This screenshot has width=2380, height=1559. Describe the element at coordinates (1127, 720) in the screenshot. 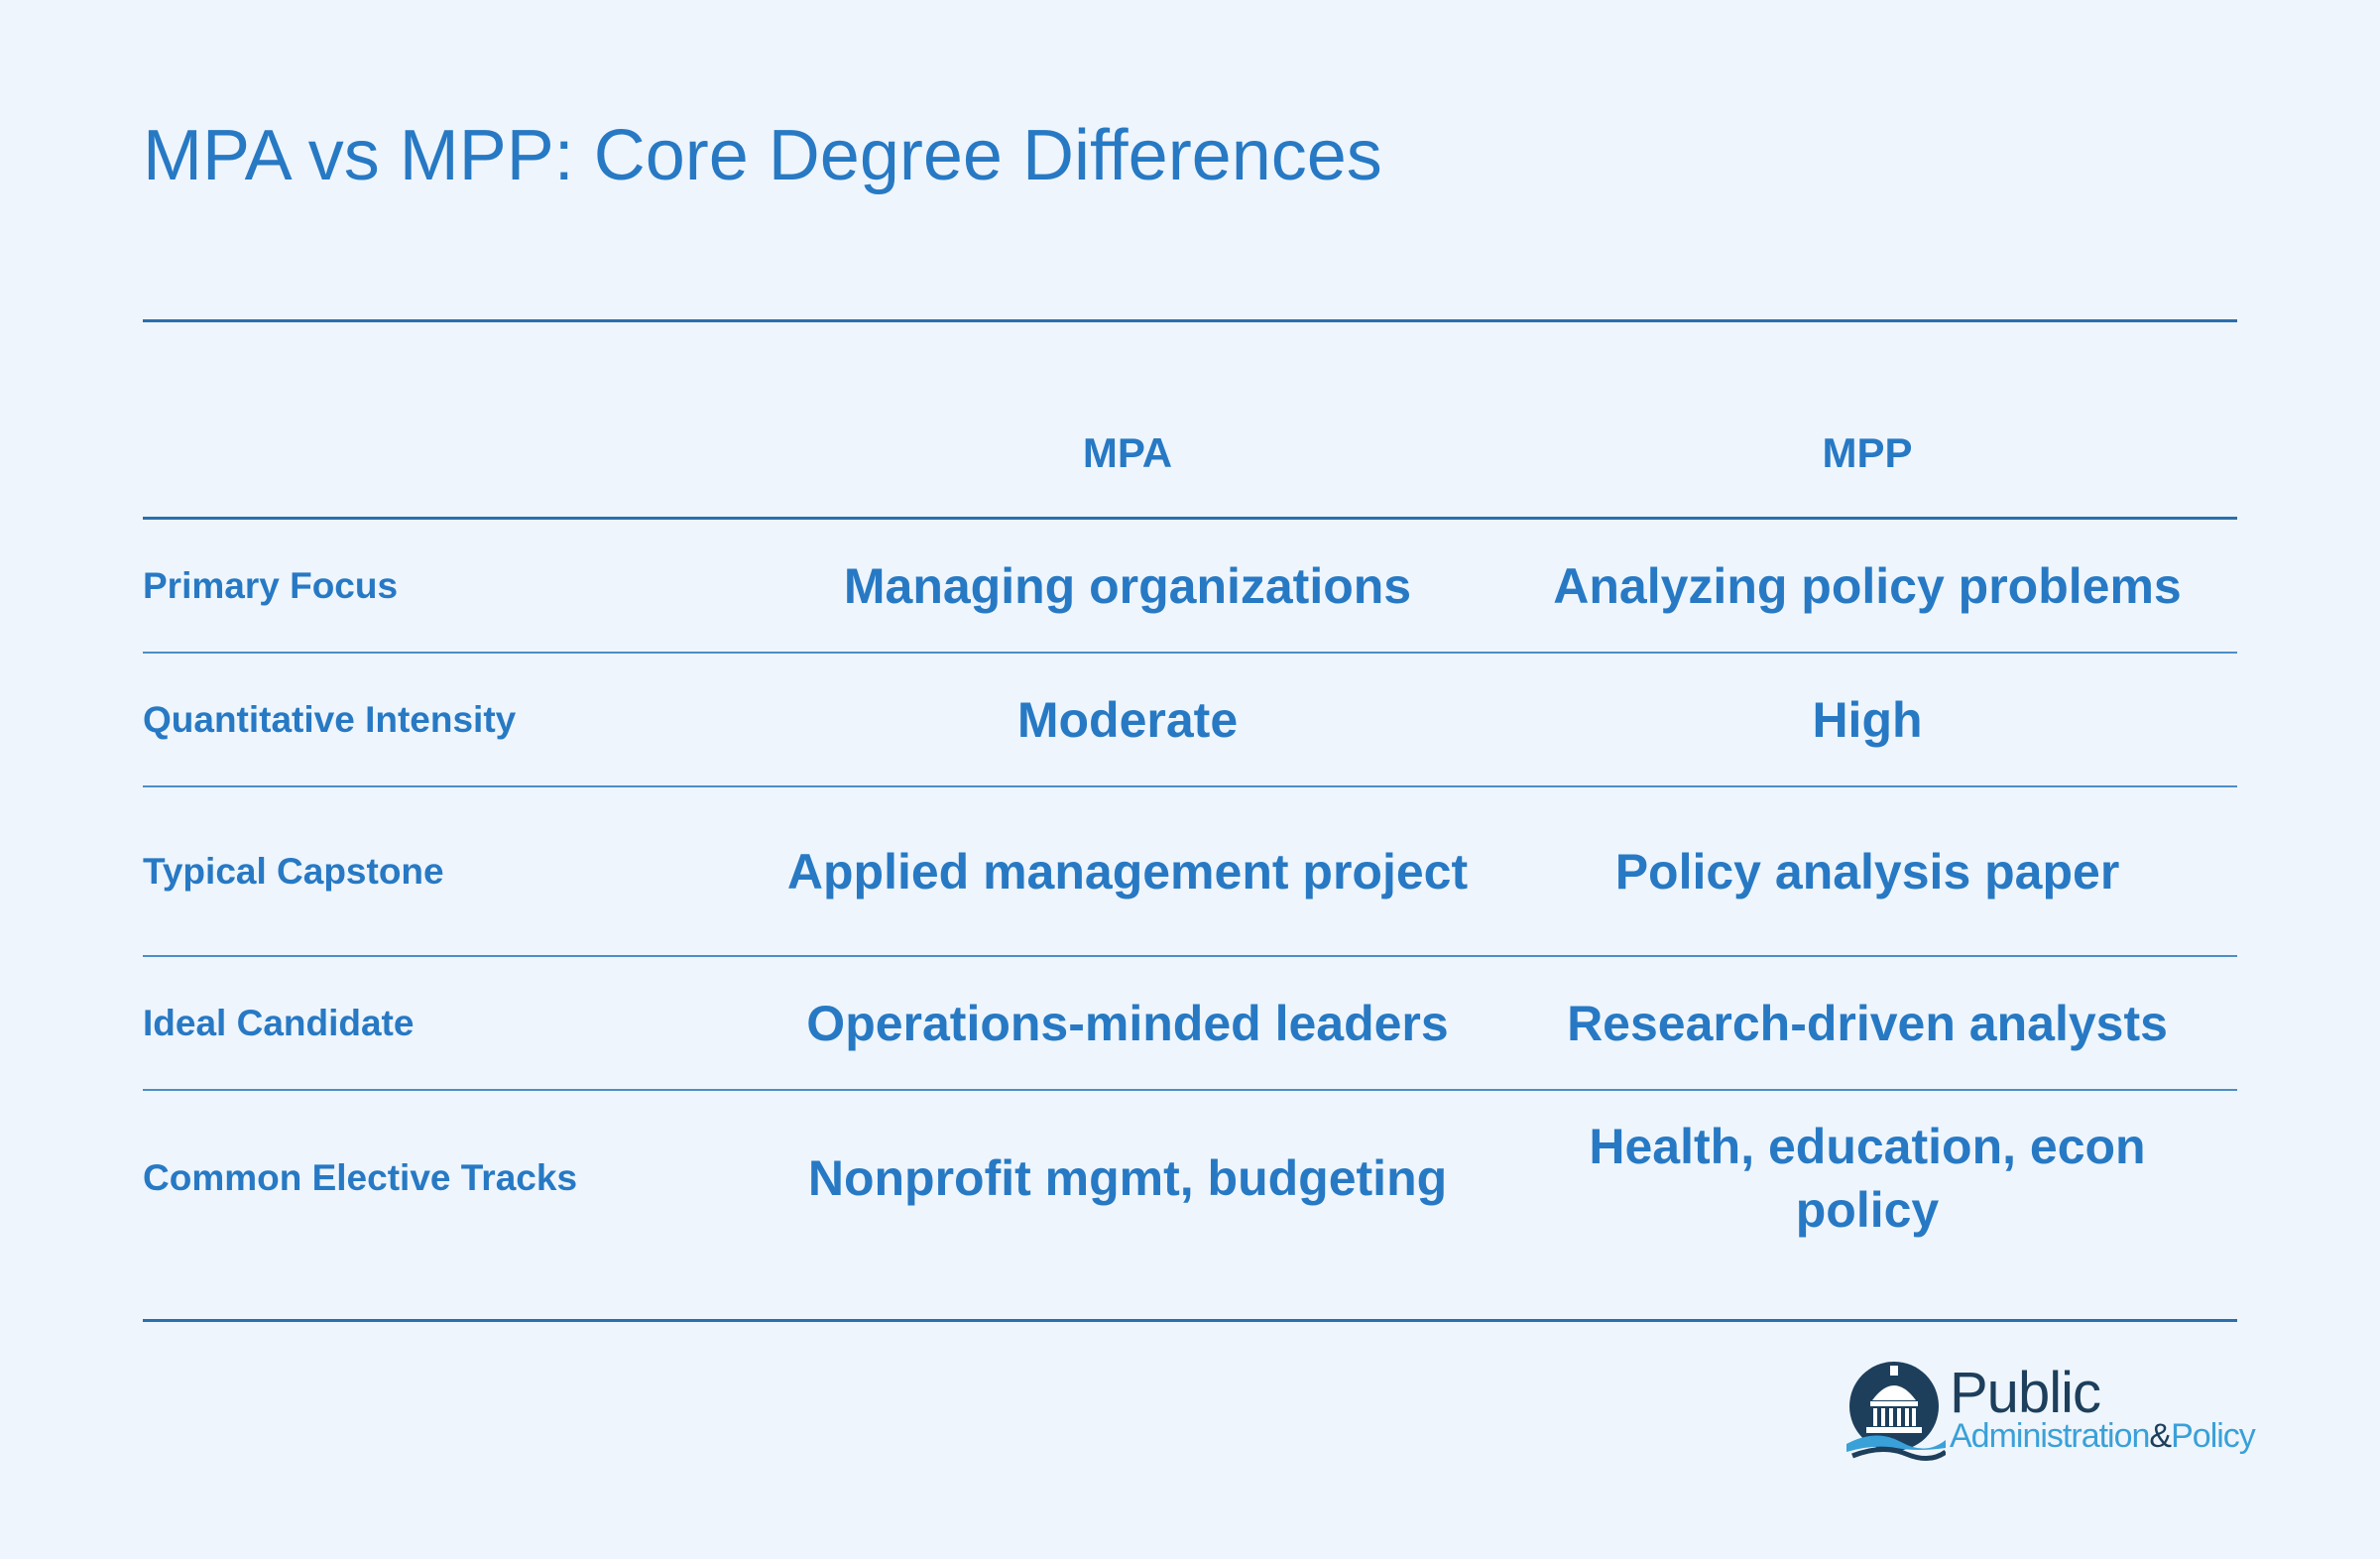

I see `mpa-value: Moderate` at that location.